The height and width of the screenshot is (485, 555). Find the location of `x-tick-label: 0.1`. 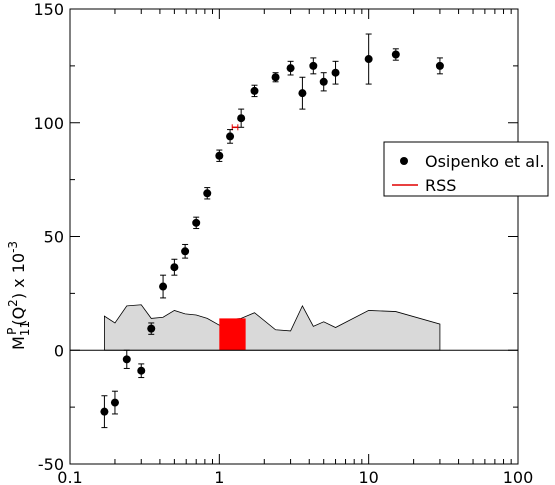

x-tick-label: 0.1 is located at coordinates (69, 476).